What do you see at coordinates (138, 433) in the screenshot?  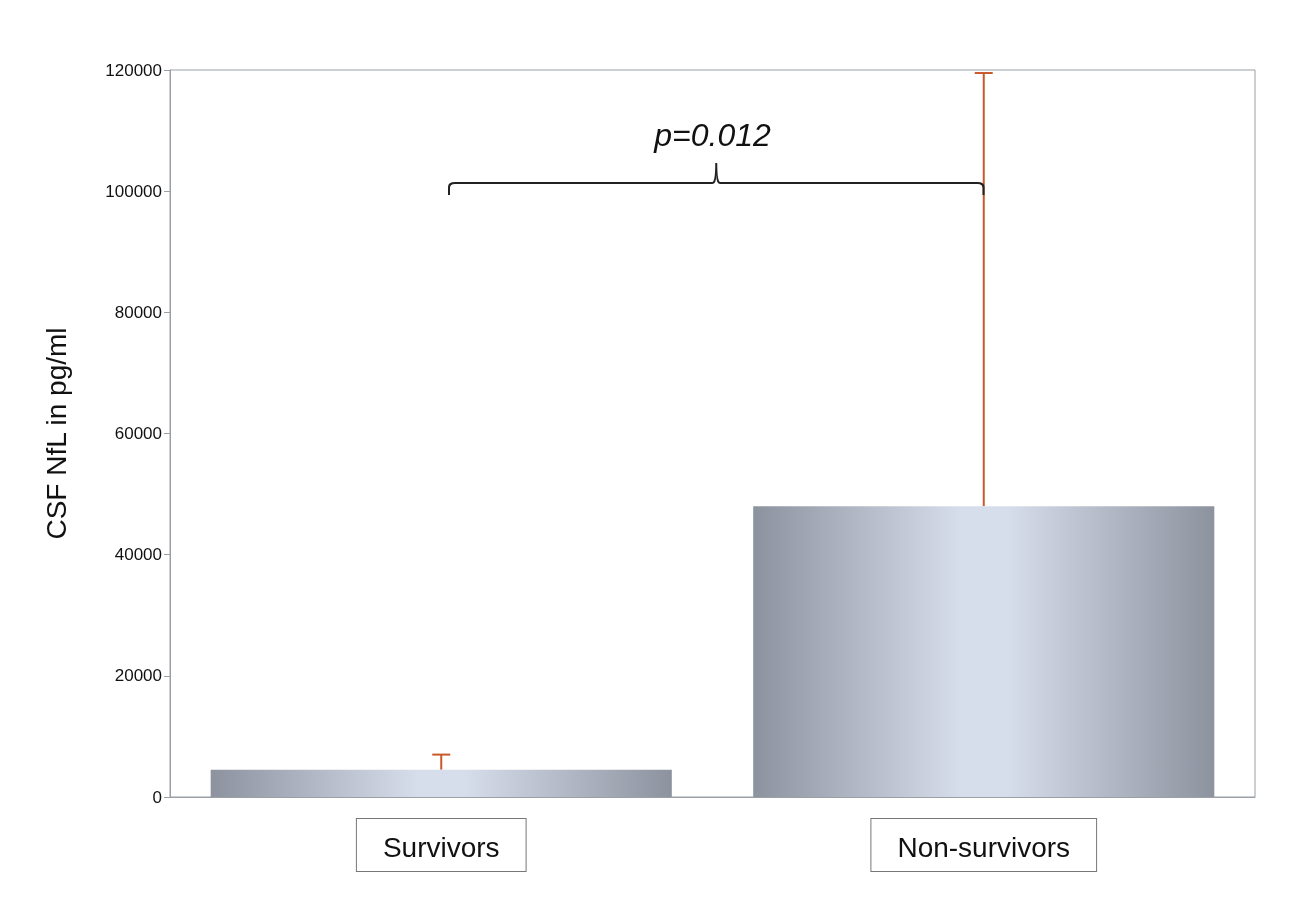 I see `y-tick-label: 60000` at bounding box center [138, 433].